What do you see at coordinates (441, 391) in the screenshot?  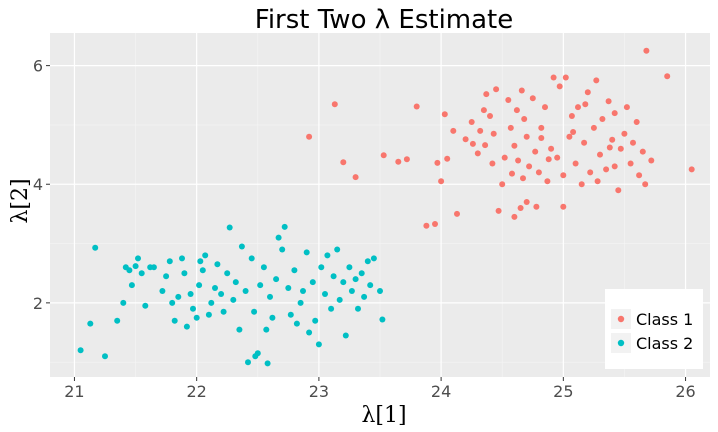 I see `x-tick-label: 24` at bounding box center [441, 391].